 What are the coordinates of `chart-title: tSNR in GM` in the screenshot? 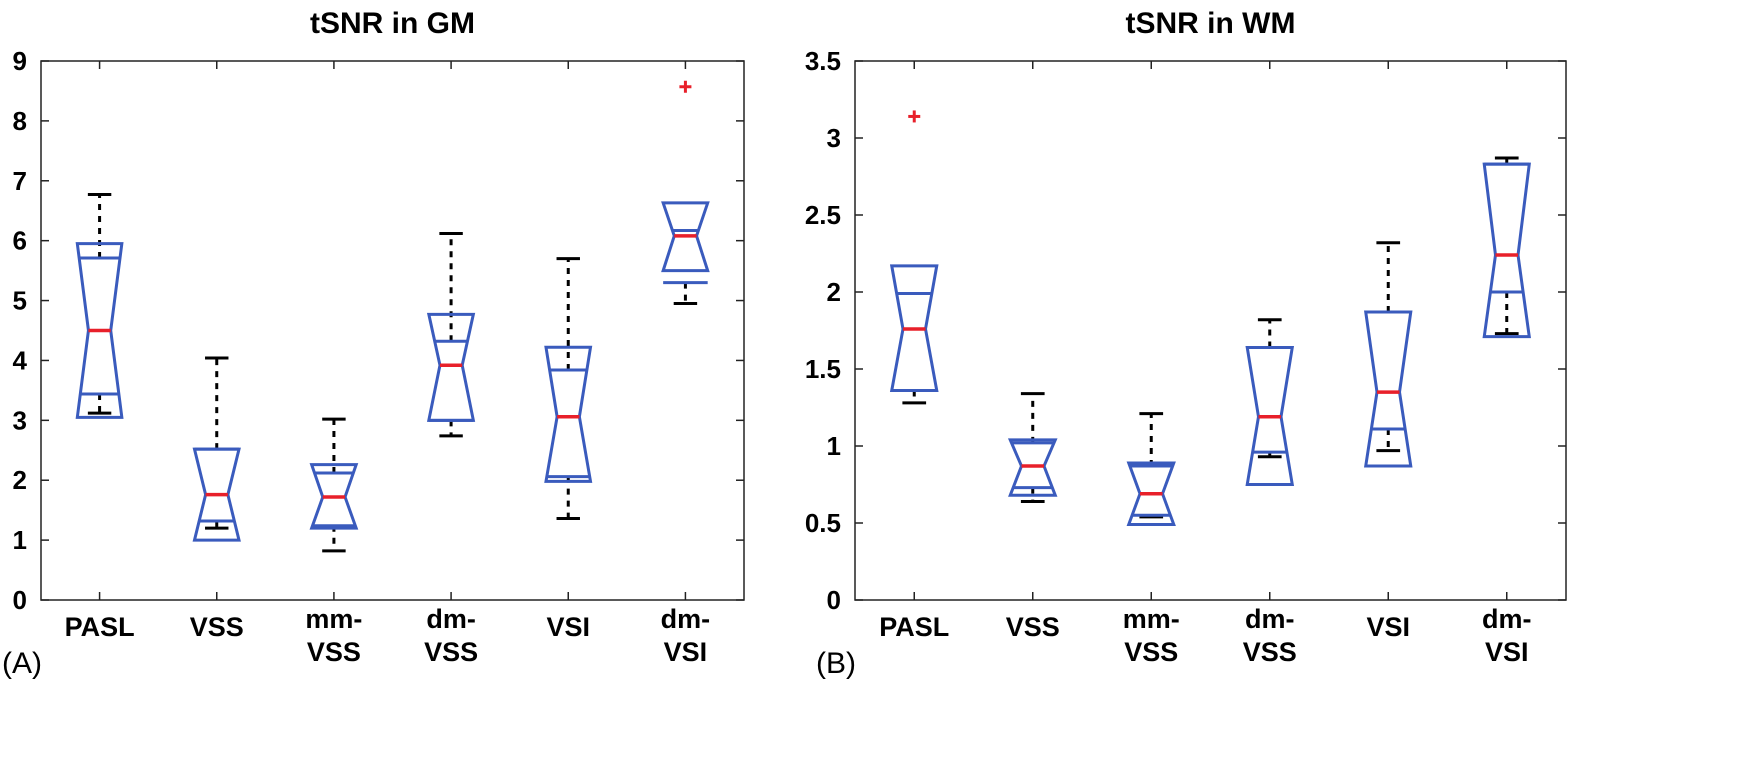 It's located at (392, 23).